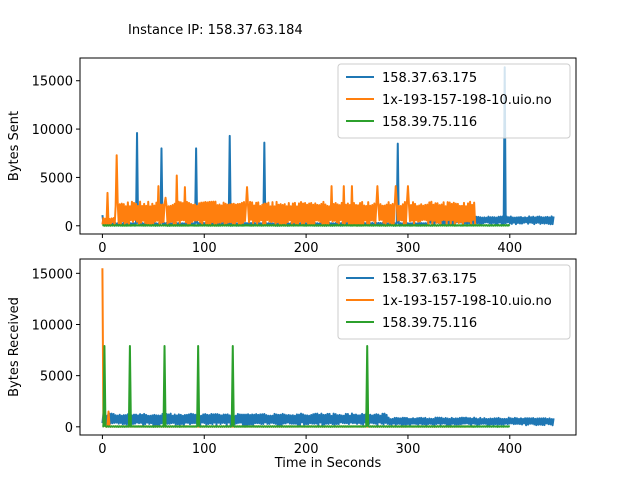  I want to click on y-axis-label: Bytes Sent, so click(14, 146).